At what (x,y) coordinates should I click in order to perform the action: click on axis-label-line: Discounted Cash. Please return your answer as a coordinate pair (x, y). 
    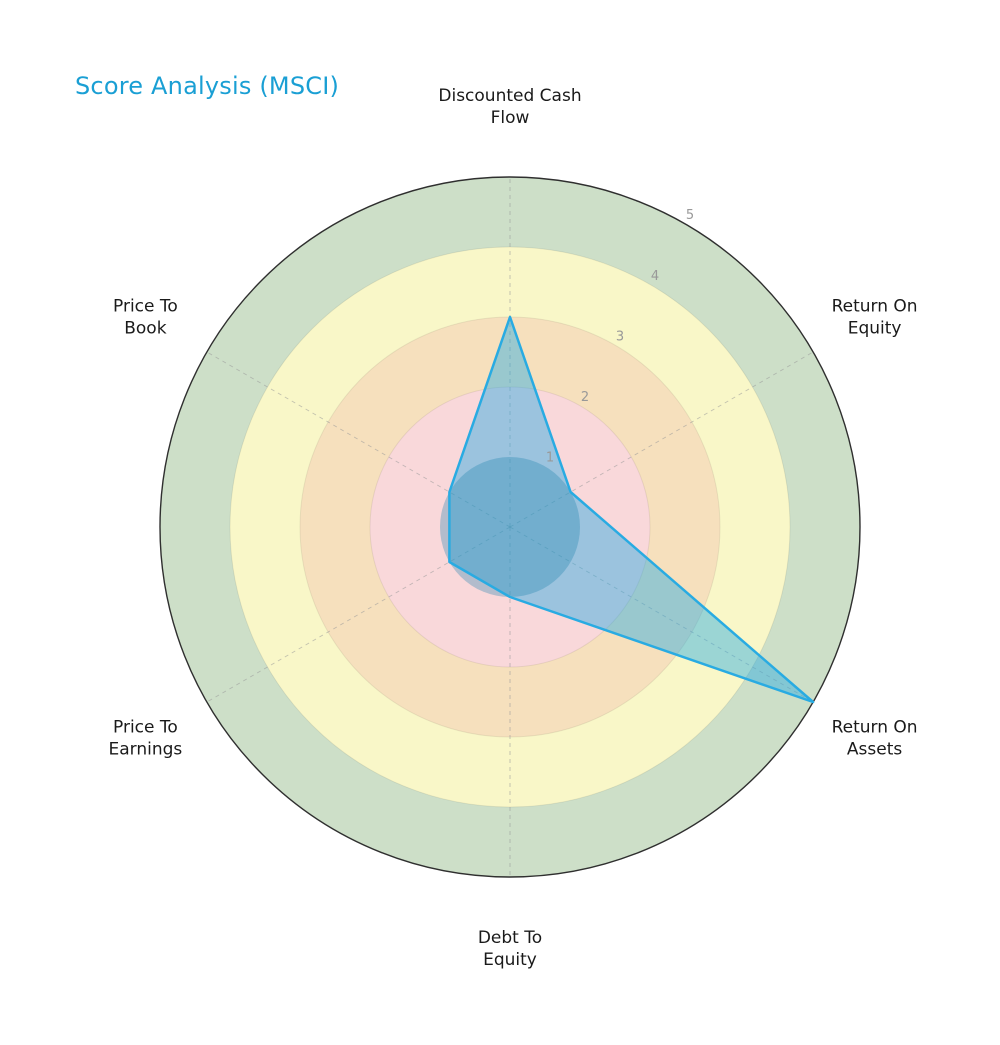
    Looking at the image, I should click on (509, 96).